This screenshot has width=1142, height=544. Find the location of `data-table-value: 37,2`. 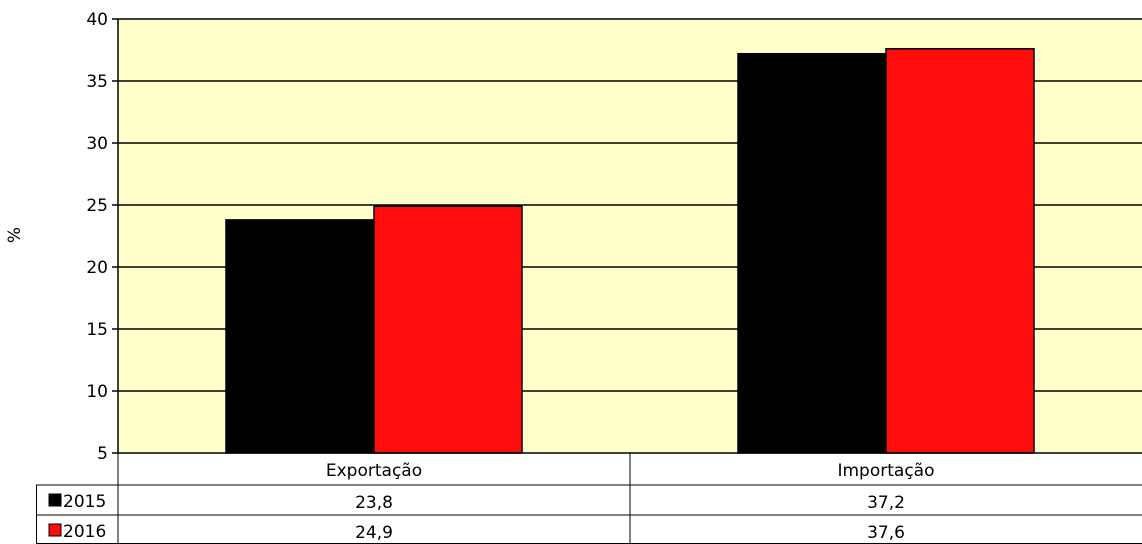

data-table-value: 37,2 is located at coordinates (886, 503).